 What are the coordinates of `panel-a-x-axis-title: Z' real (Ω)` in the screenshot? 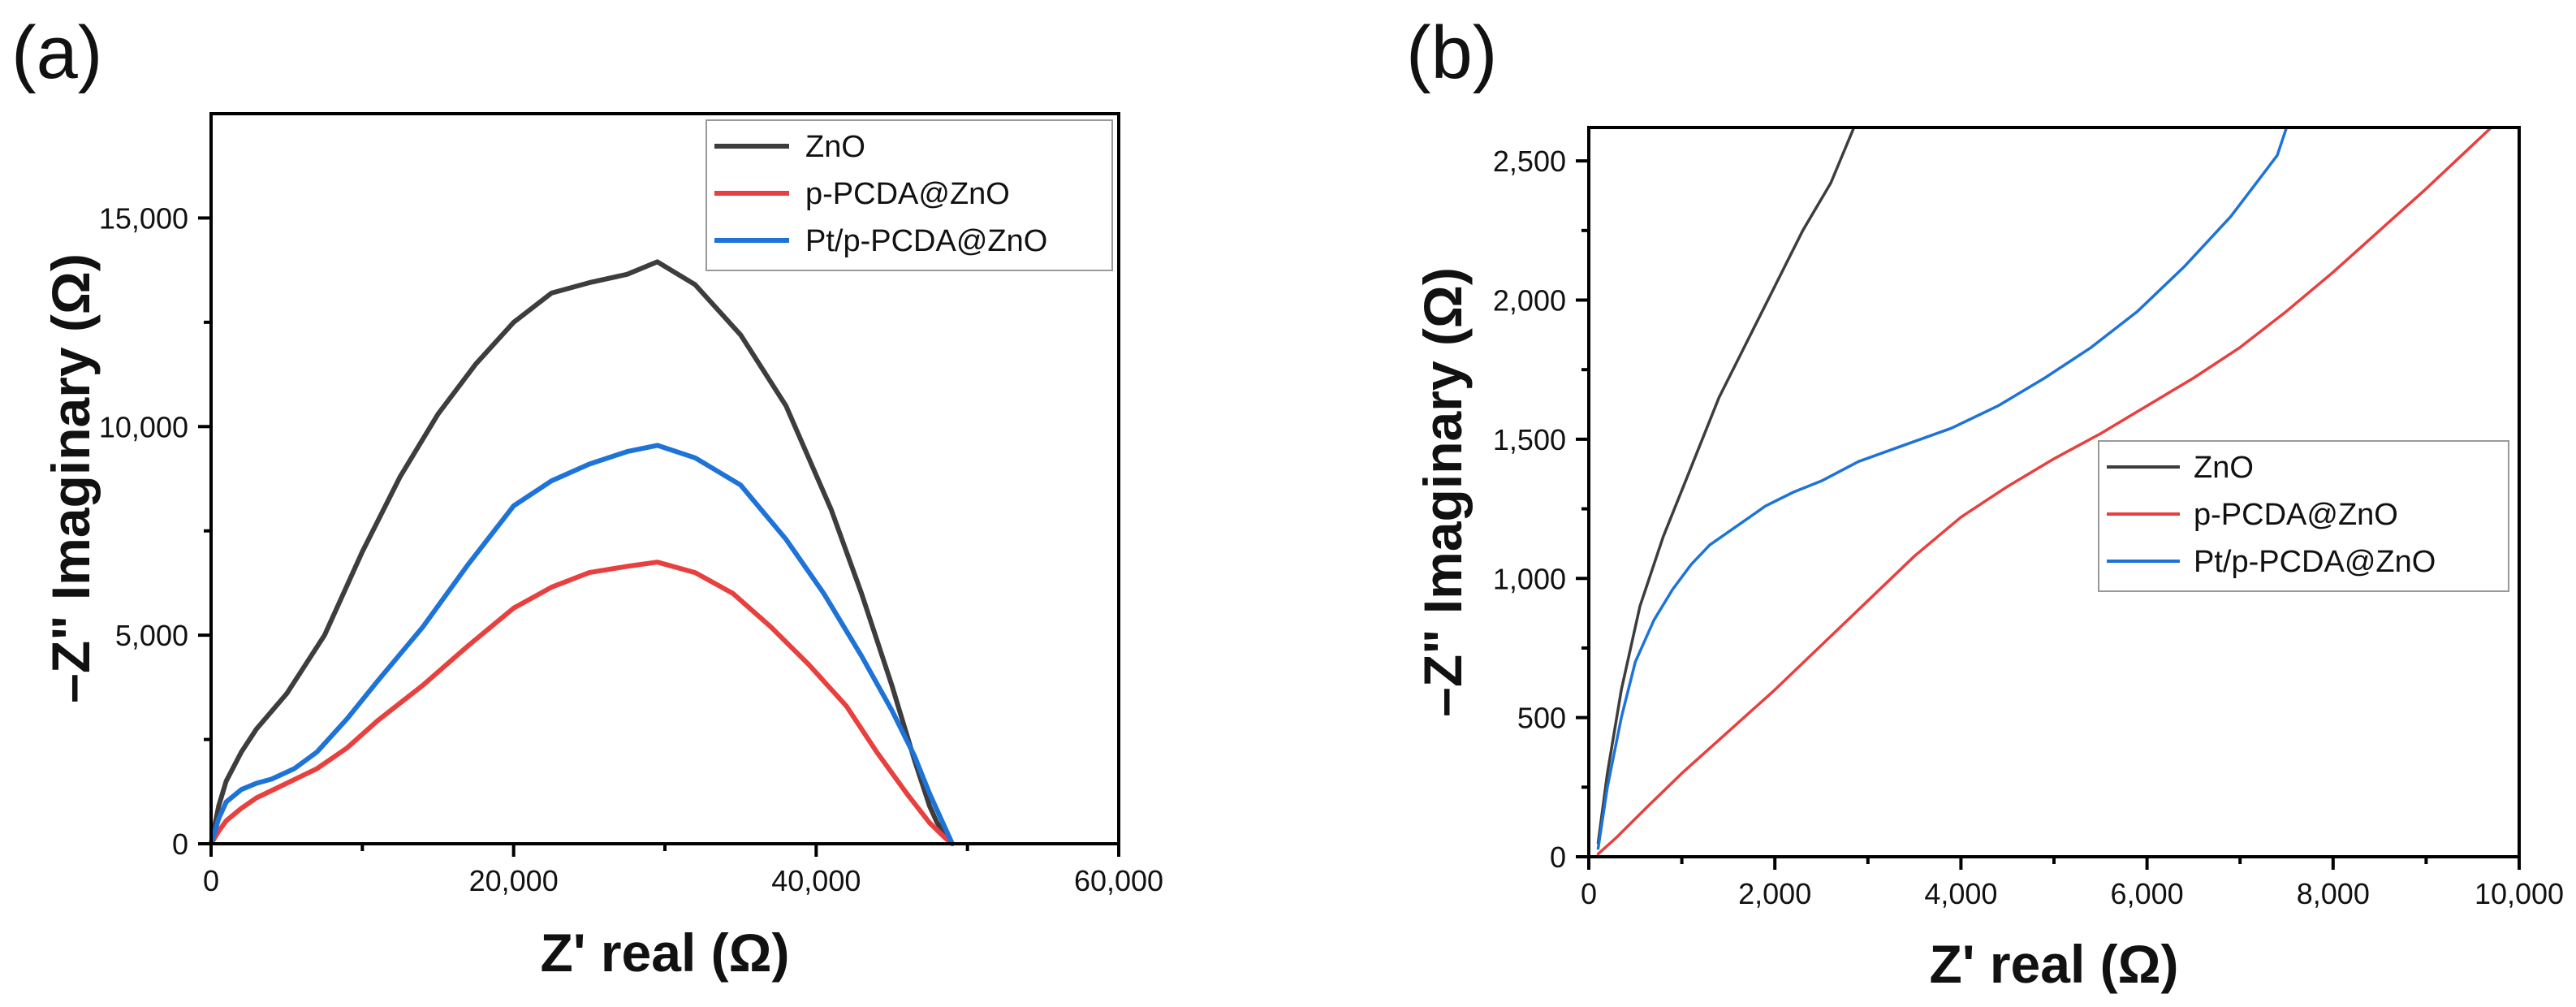 It's located at (665, 953).